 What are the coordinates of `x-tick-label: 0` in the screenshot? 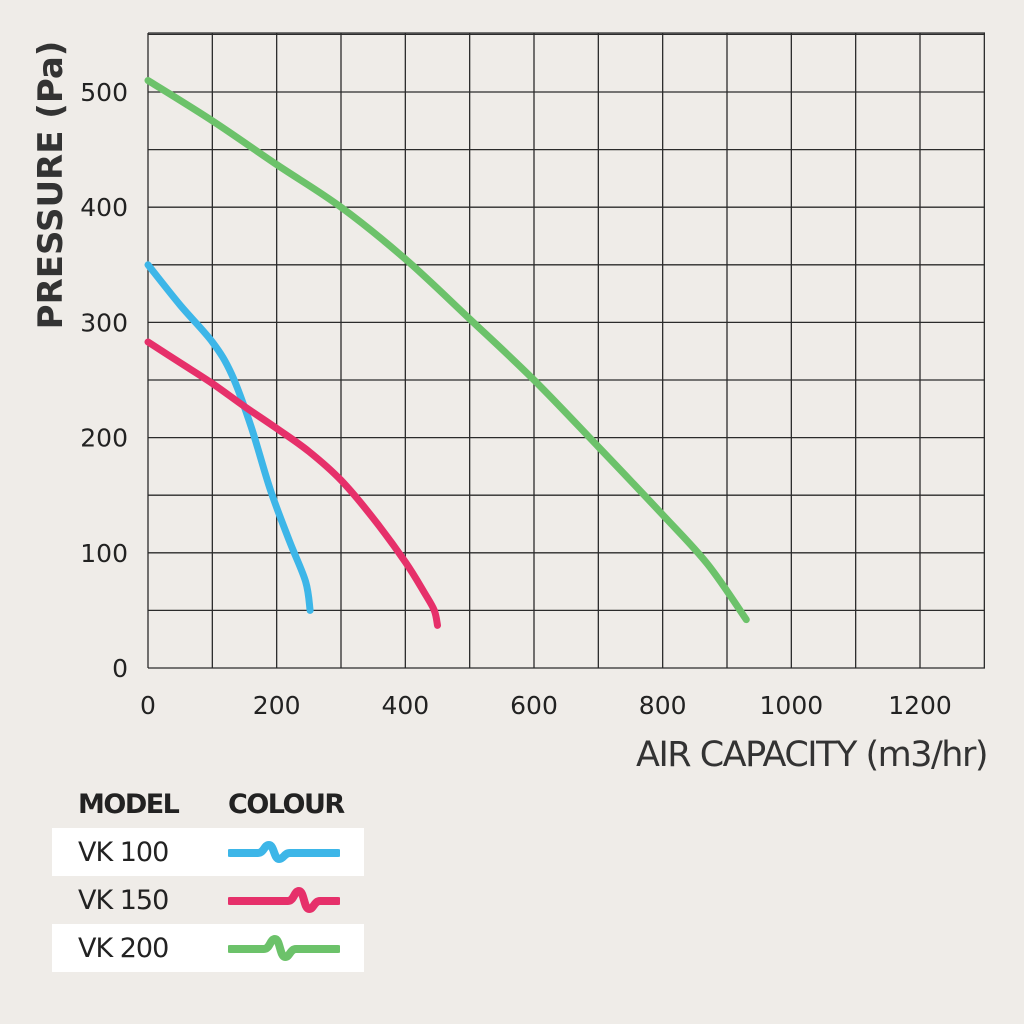 It's located at (148, 705).